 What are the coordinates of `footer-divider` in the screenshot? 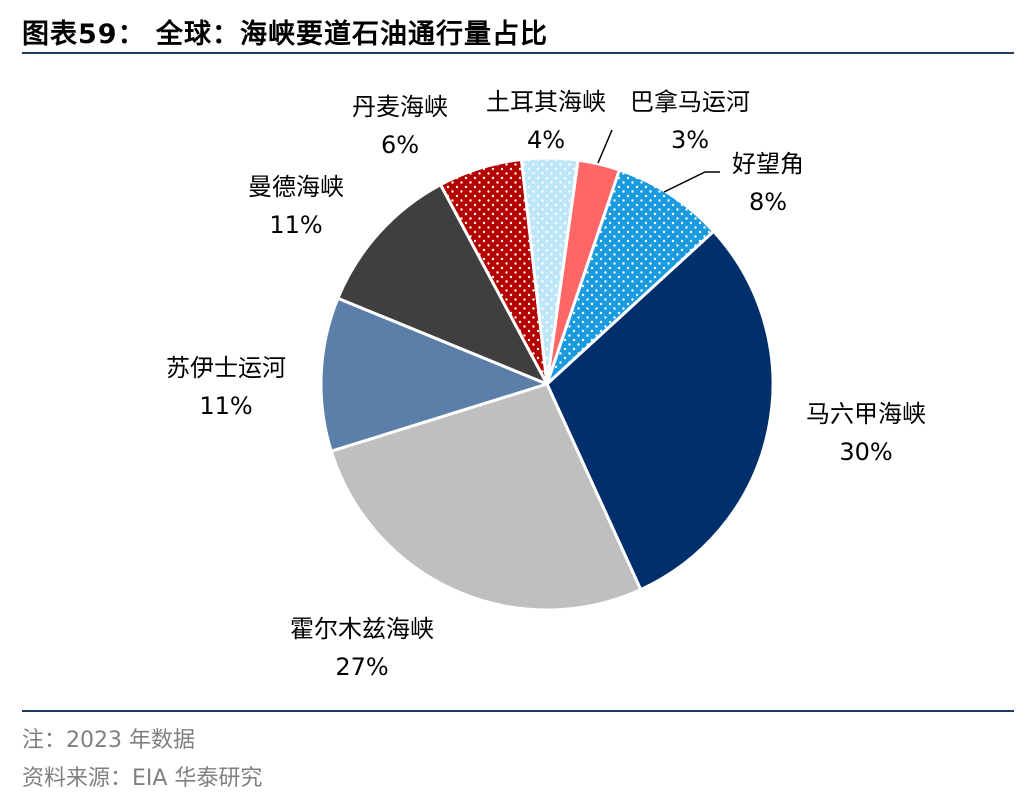 It's located at (518, 711).